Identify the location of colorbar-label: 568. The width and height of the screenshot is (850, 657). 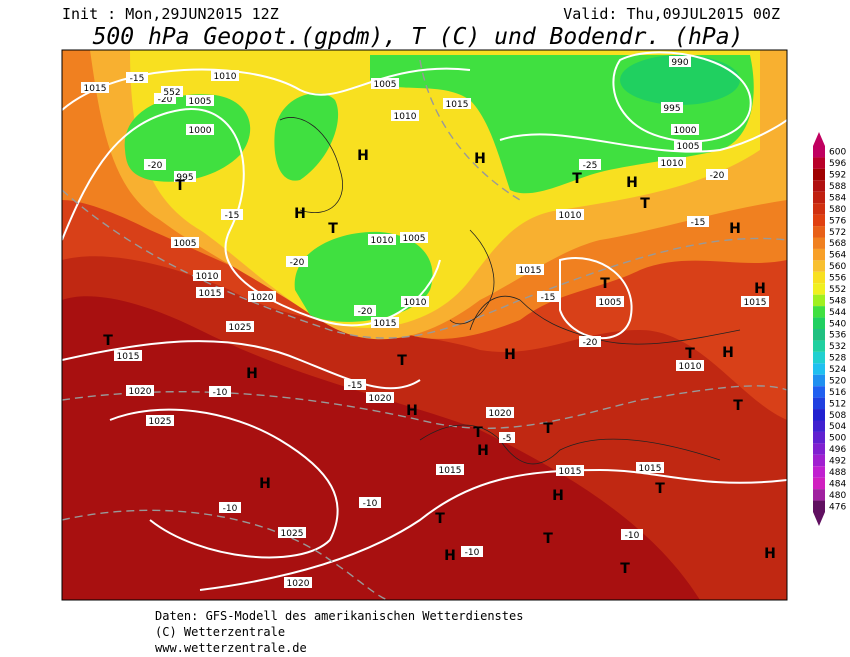
(837, 244).